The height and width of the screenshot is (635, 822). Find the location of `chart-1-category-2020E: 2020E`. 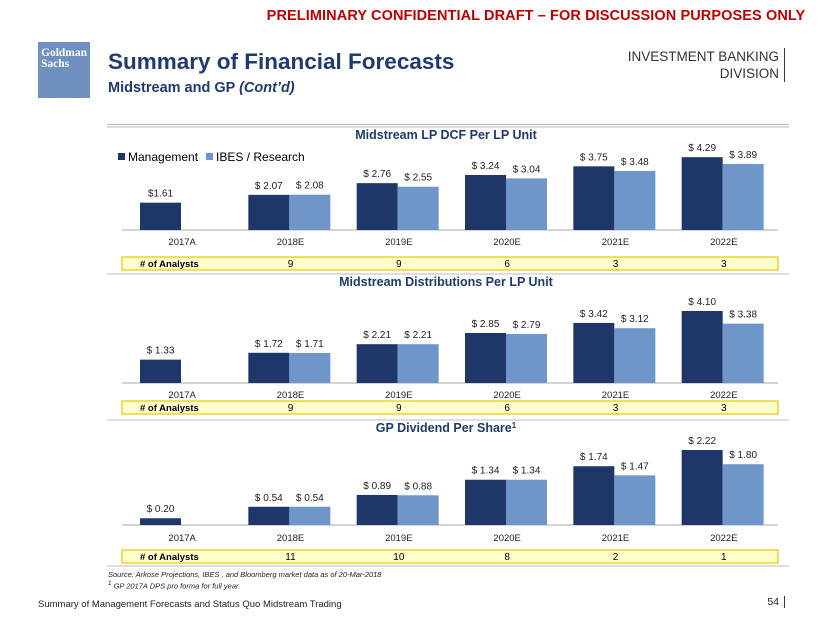

chart-1-category-2020E: 2020E is located at coordinates (506, 242).